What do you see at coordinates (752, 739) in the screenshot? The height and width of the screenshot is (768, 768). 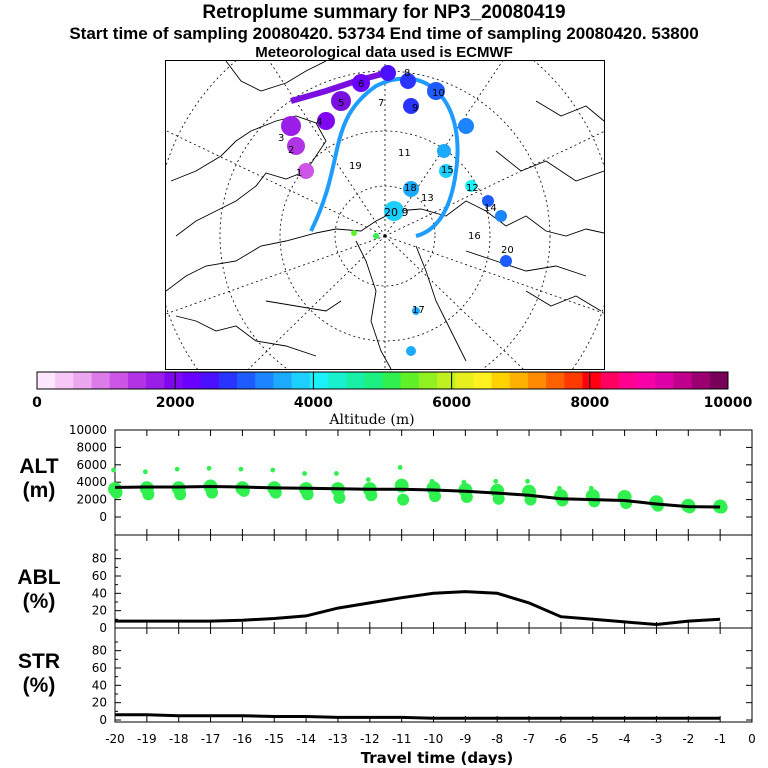 I see `x-tick-label: 0` at bounding box center [752, 739].